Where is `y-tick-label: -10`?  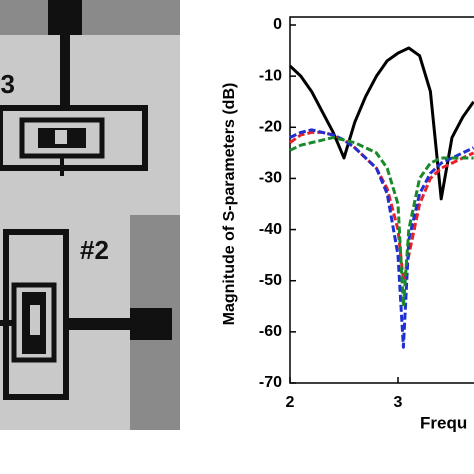
y-tick-label: -10 is located at coordinates (270, 75).